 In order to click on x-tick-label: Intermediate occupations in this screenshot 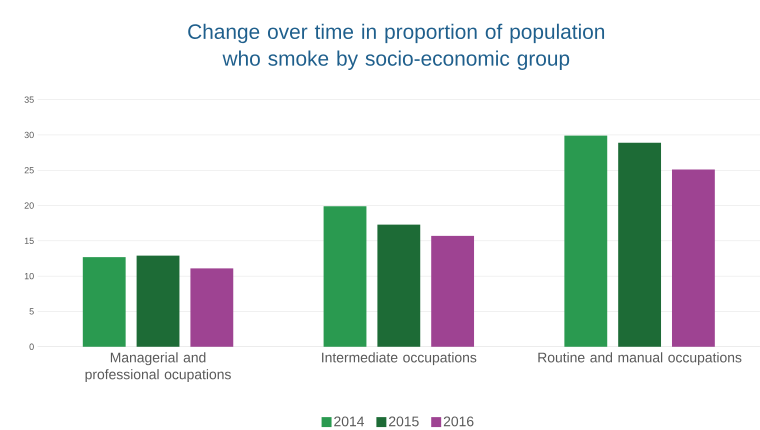, I will do `click(399, 358)`.